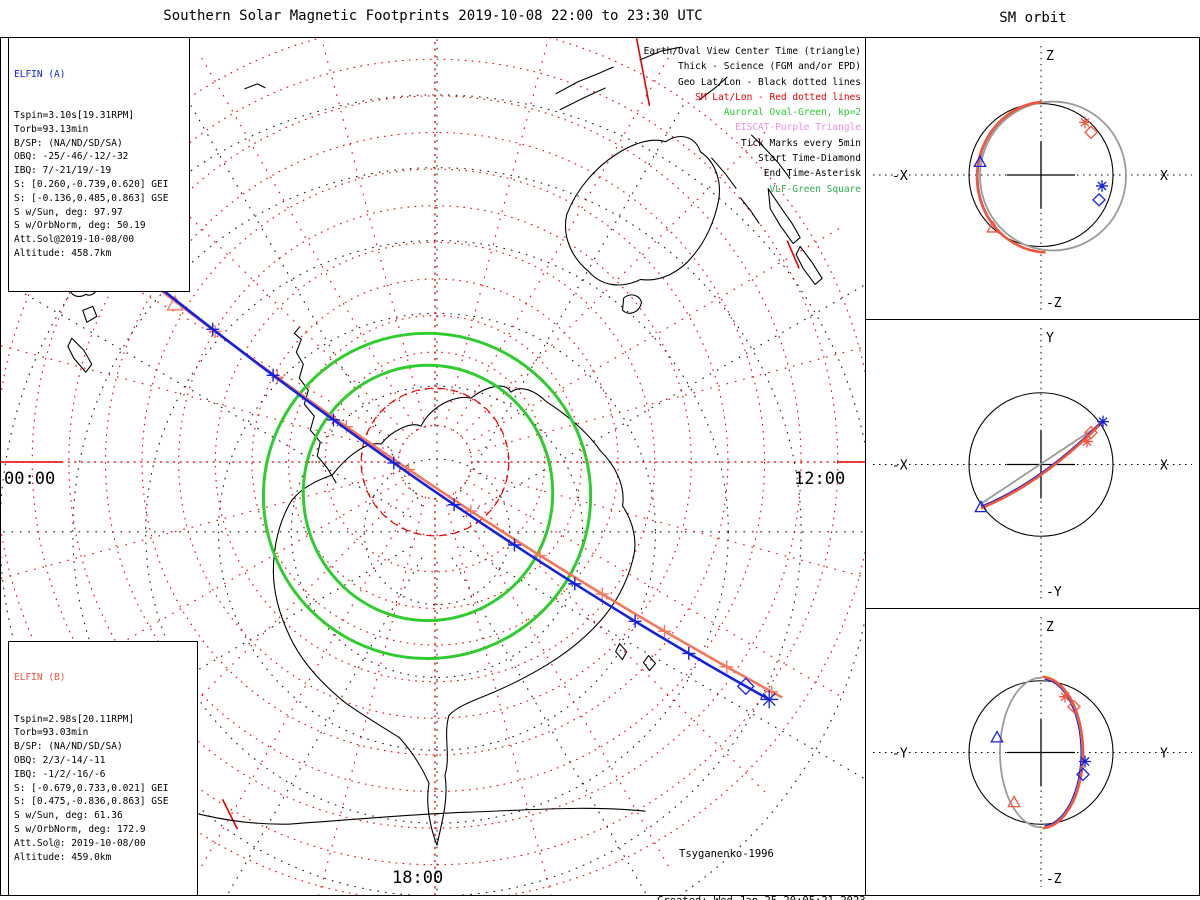  Describe the element at coordinates (815, 189) in the screenshot. I see `legend-line: VLF-Green Square` at that location.